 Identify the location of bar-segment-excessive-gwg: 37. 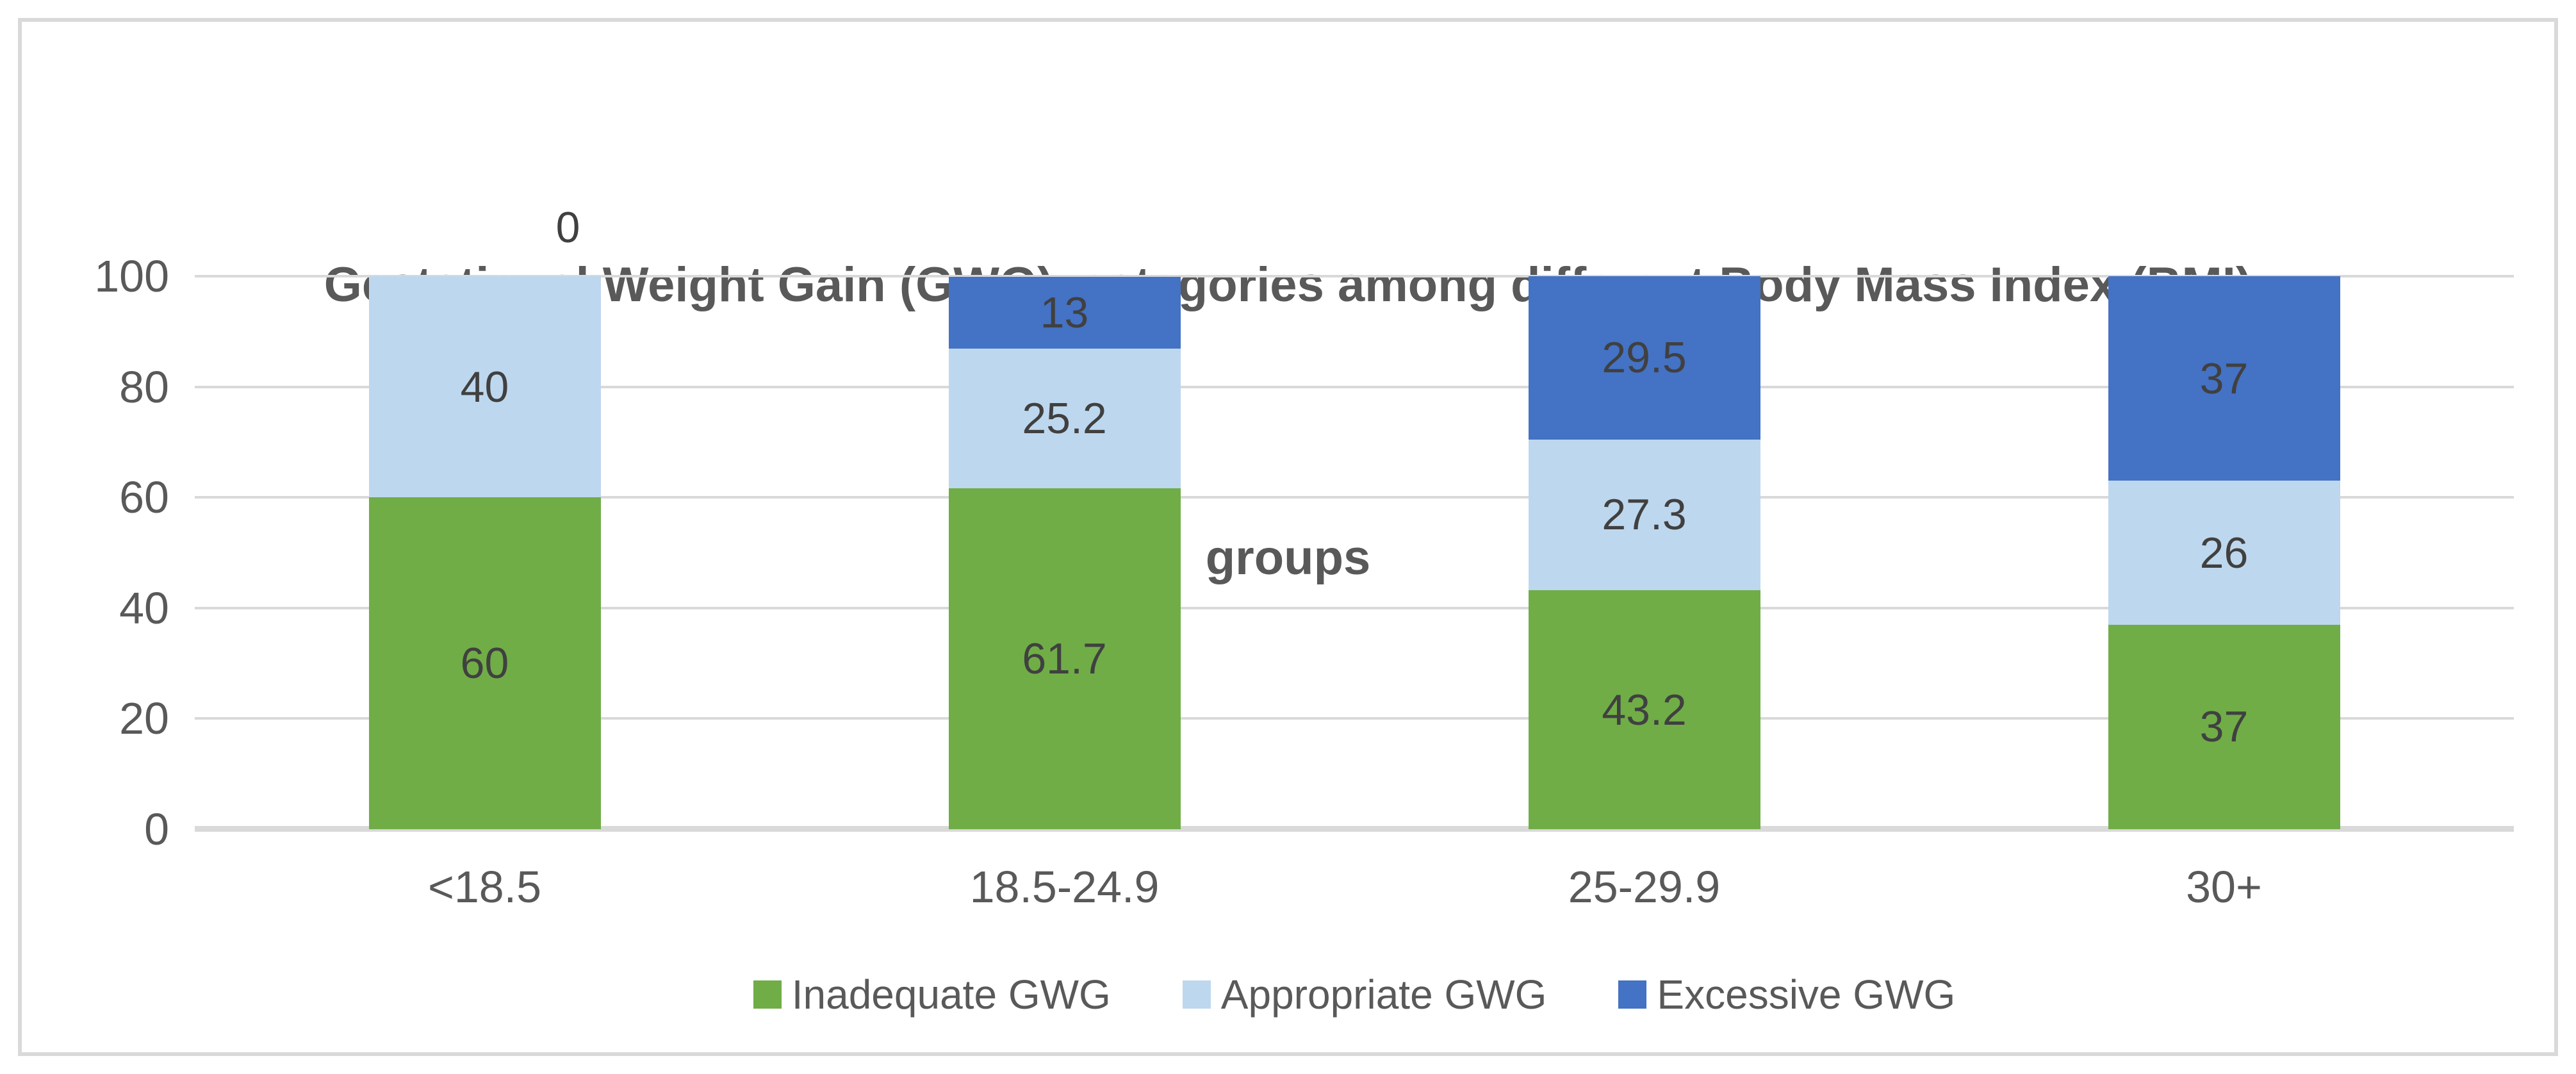
(2224, 378).